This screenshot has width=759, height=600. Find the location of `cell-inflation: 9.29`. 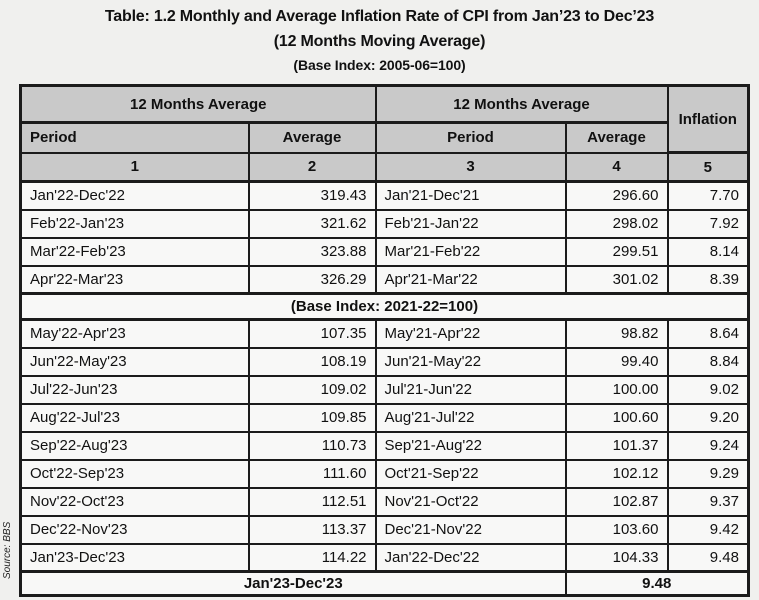

cell-inflation: 9.29 is located at coordinates (708, 473).